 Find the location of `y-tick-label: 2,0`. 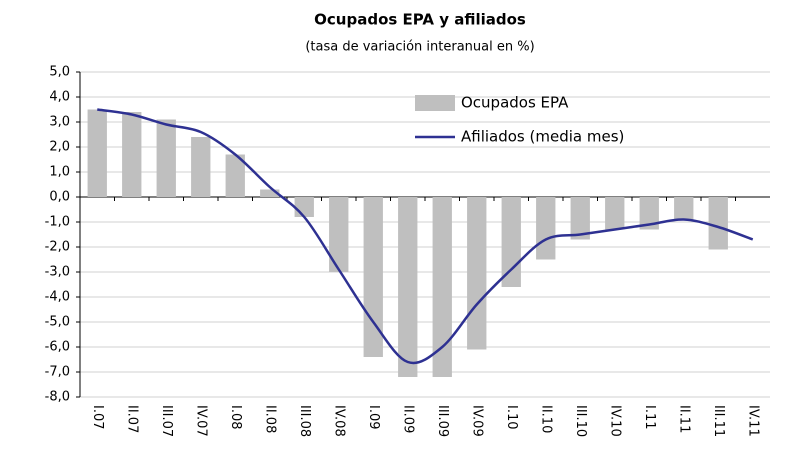

y-tick-label: 2,0 is located at coordinates (59, 147).